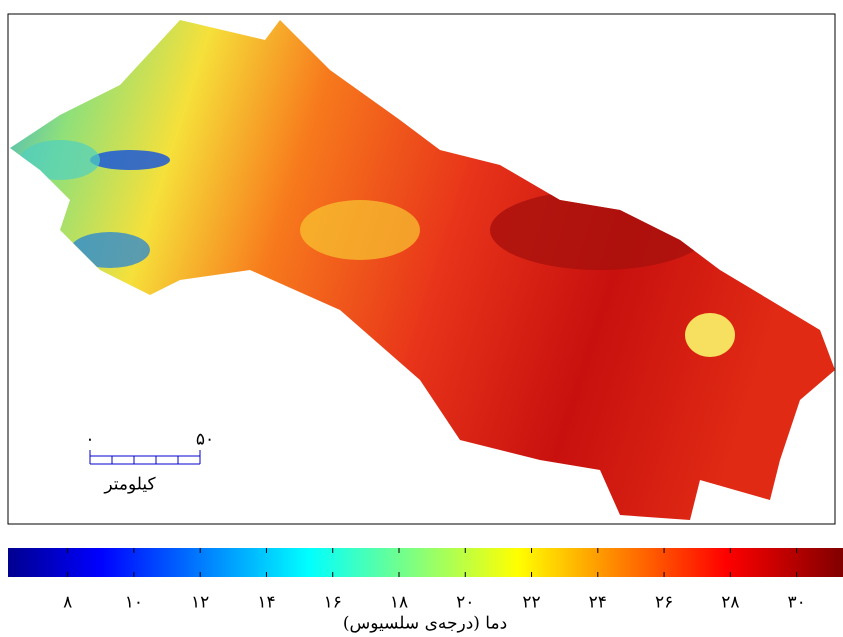 This screenshot has width=843, height=637. Describe the element at coordinates (134, 603) in the screenshot. I see `tick-label: ۱۰` at that location.